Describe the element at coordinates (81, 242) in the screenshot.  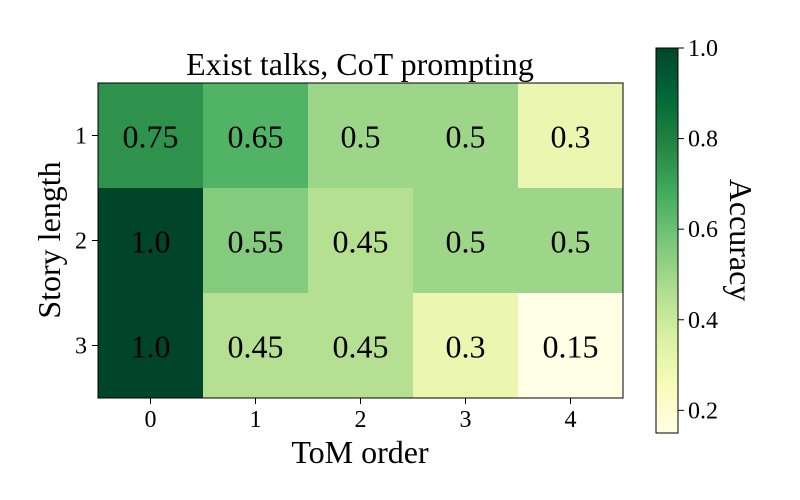
I see `y-tick-label: 2` at that location.